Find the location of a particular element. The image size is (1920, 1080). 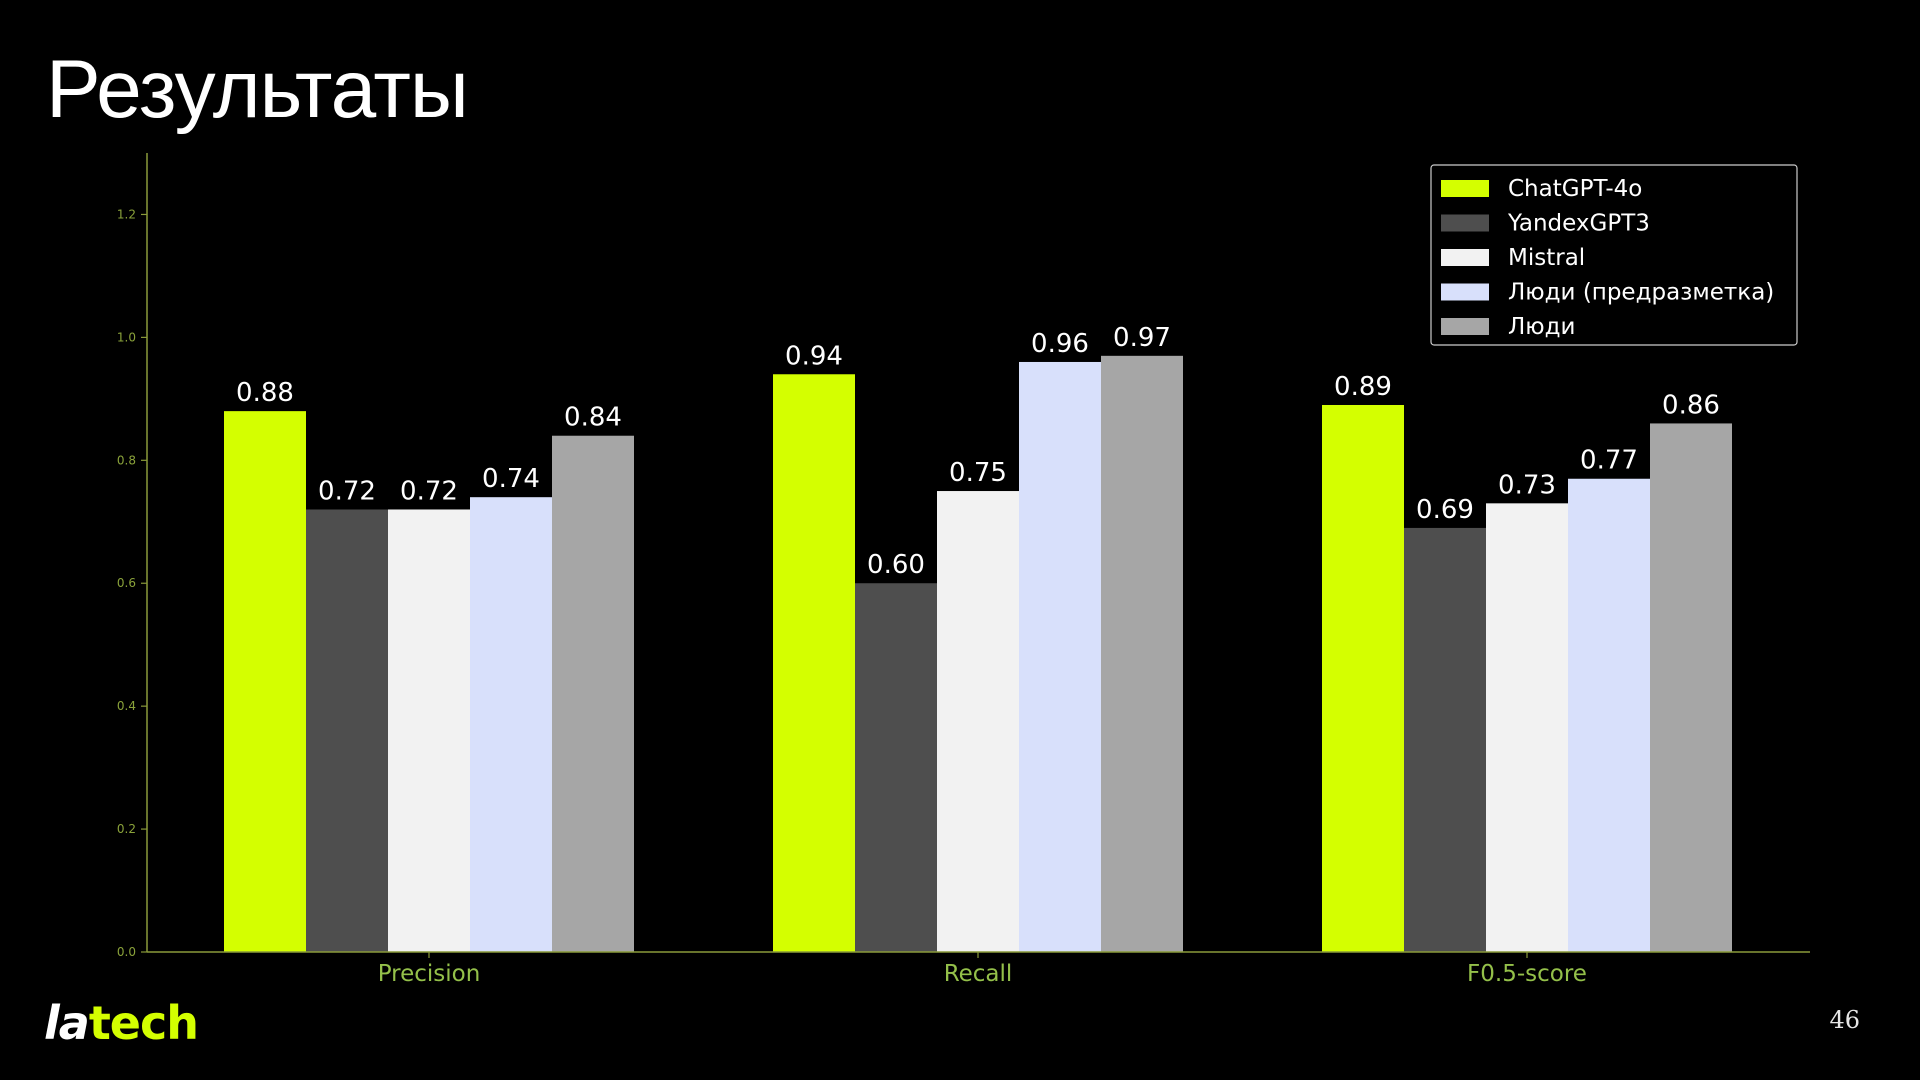

bar-value-label: 0.73 is located at coordinates (1527, 485).